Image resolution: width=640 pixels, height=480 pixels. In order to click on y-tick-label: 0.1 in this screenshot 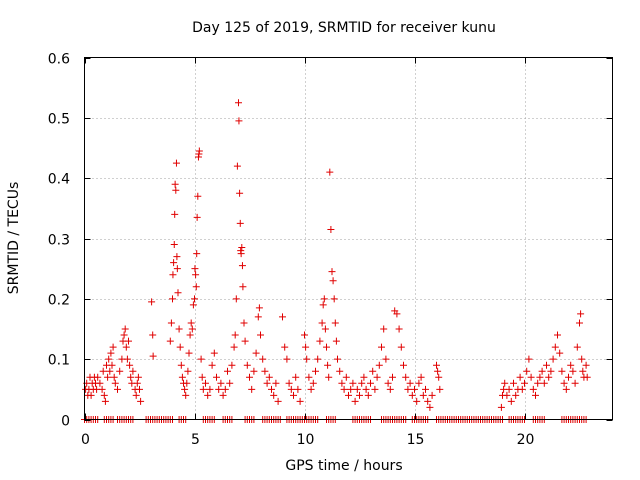, I will do `click(59, 361)`.